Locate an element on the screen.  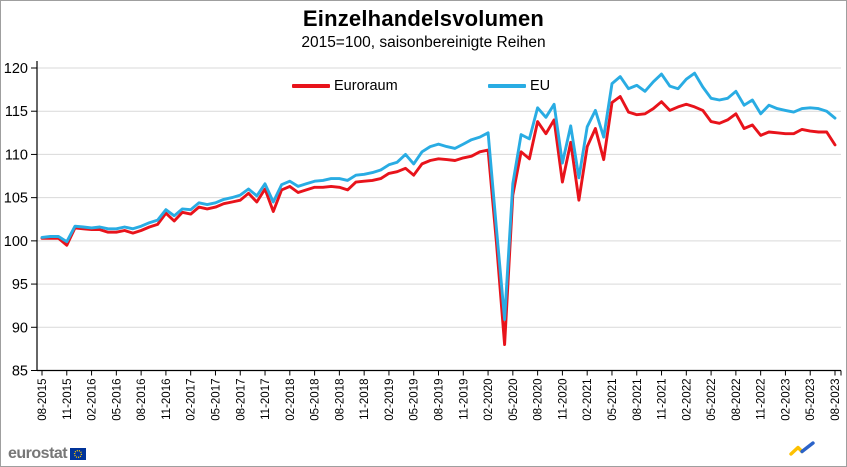
svg-text: 05-2019 is located at coordinates (415, 400).